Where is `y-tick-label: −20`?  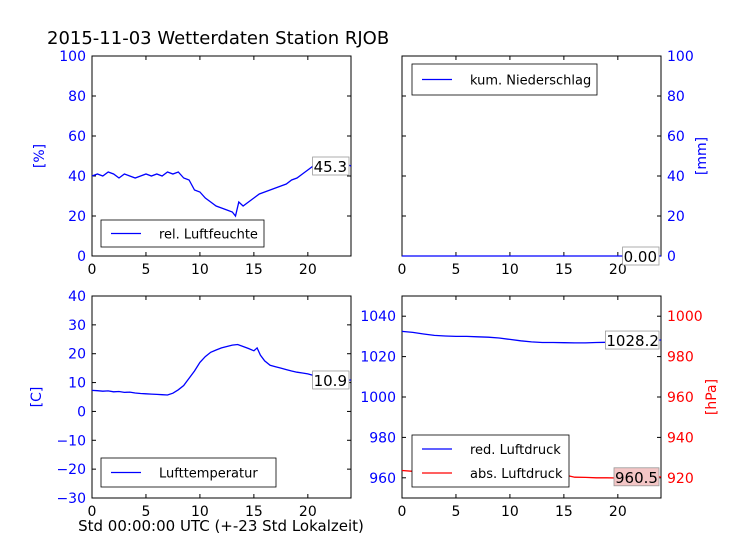 y-tick-label: −20 is located at coordinates (71, 470).